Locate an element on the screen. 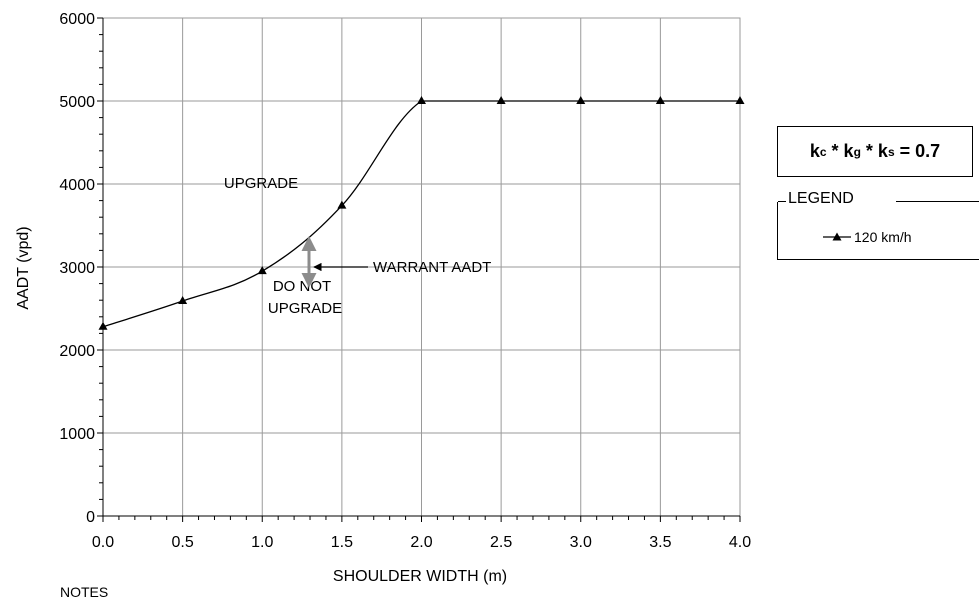  factor-k3: k is located at coordinates (882, 151).